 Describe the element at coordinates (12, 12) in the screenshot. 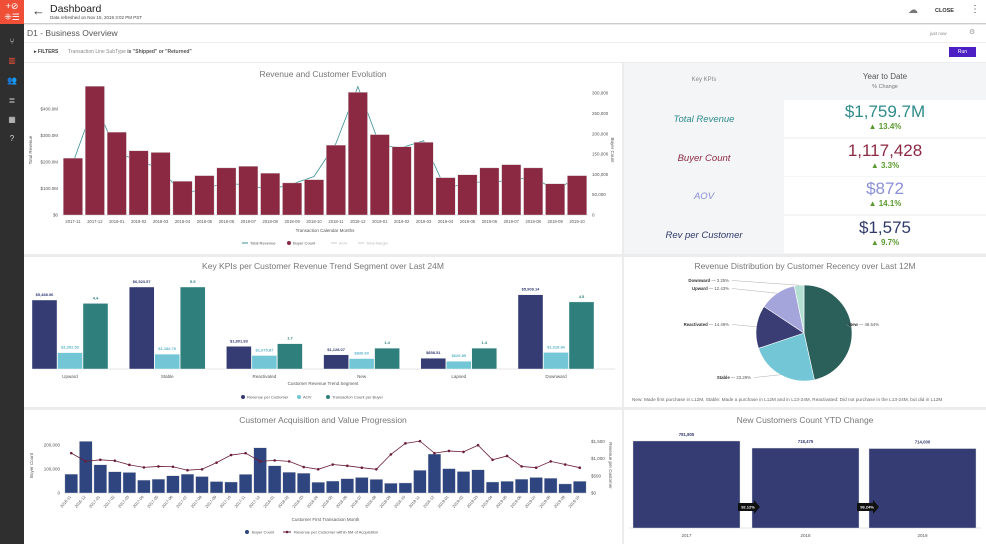

I see `app-logo-icon: +⊘ ⁜☰` at that location.